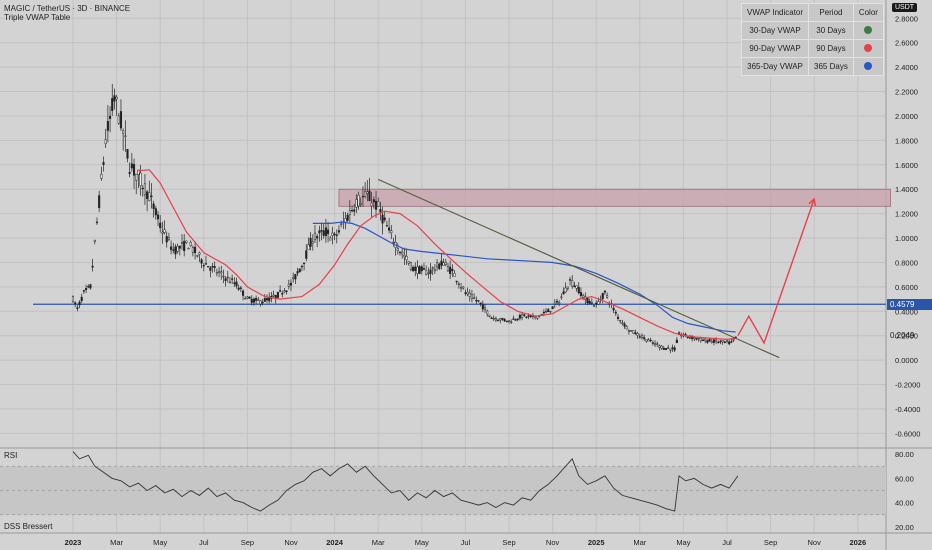 The width and height of the screenshot is (932, 550). What do you see at coordinates (902, 335) in the screenshot?
I see `last-price-tag: 0.2049` at bounding box center [902, 335].